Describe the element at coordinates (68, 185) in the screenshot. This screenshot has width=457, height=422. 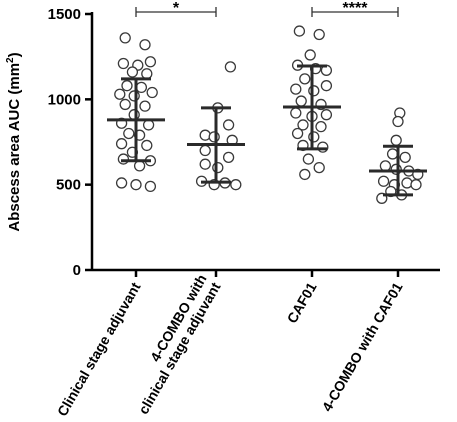
I see `y-tick-label: 500` at that location.